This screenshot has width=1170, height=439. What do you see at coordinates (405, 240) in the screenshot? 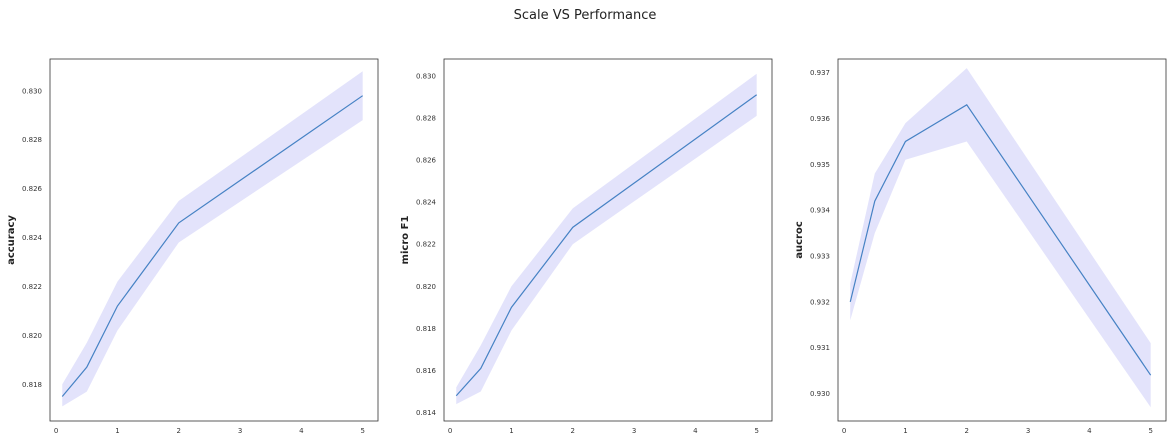
I see `y-axis-label: micro F1` at bounding box center [405, 240].